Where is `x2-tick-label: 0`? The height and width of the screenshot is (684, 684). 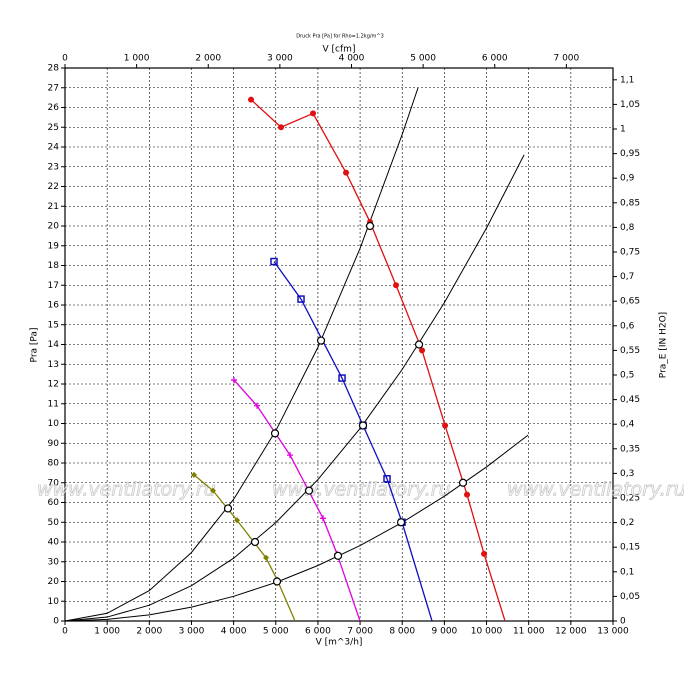
x2-tick-label: 0 is located at coordinates (65, 59).